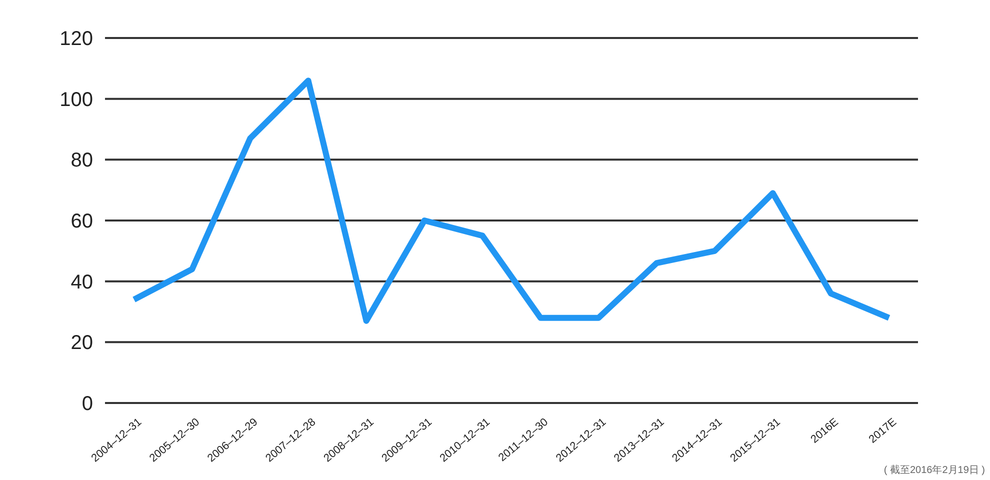  I want to click on y-tick-label: 120, so click(76, 39).